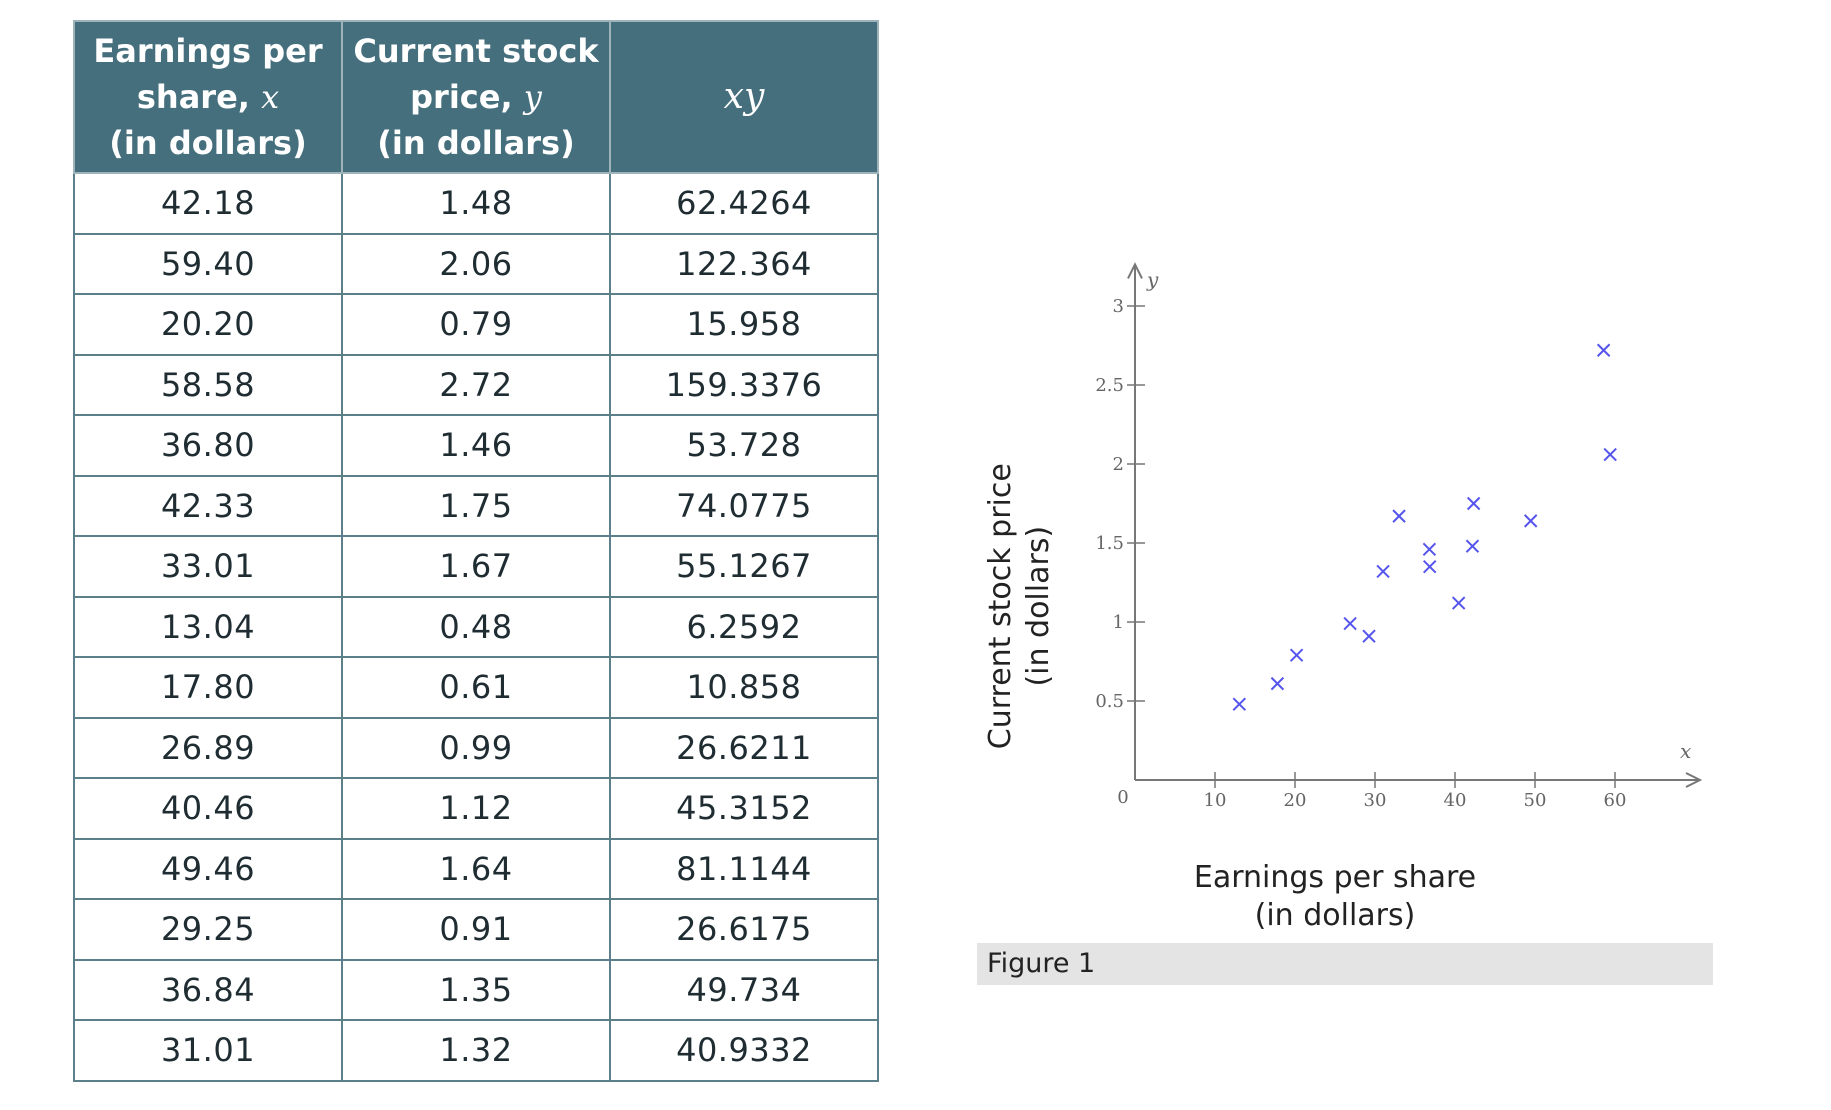 This screenshot has height=1110, width=1831. What do you see at coordinates (199, 97) in the screenshot?
I see `header-earnings-line2: share,` at bounding box center [199, 97].